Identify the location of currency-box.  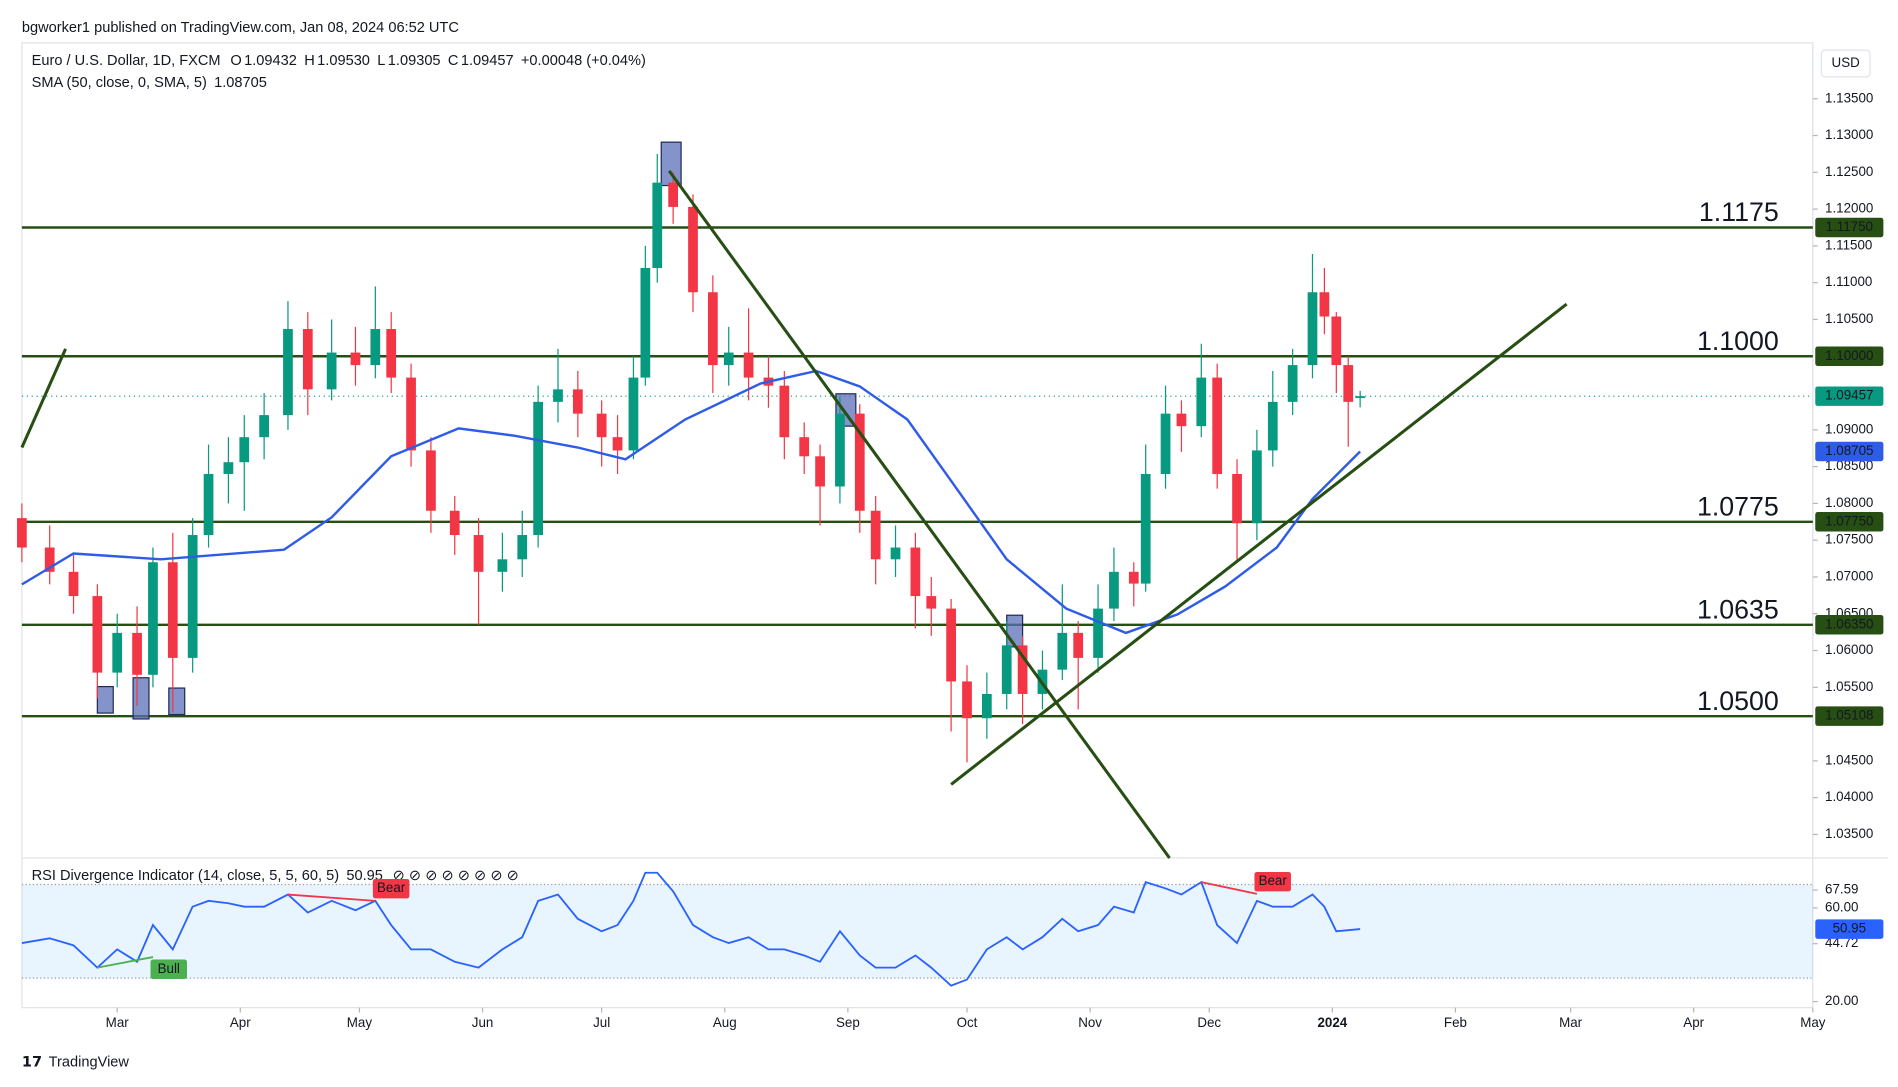
(1845, 63).